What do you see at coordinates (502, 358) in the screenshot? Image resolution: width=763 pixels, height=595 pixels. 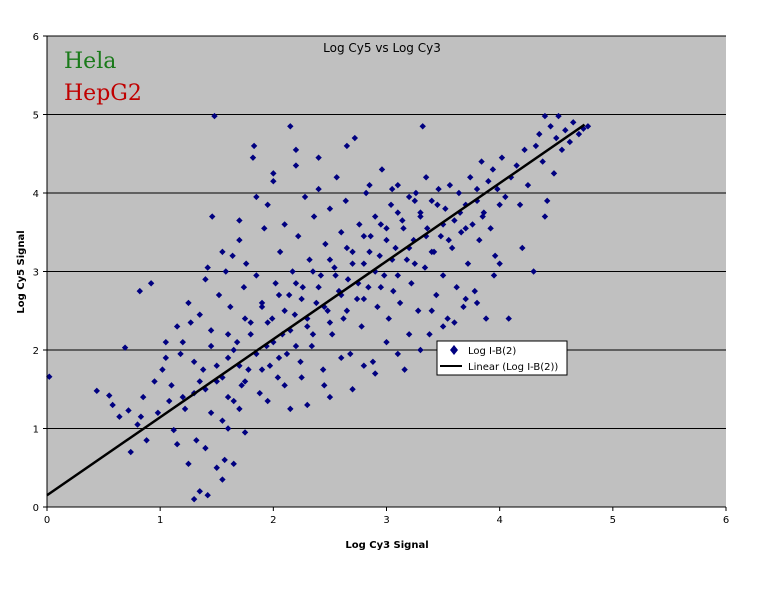 I see `legend-box` at bounding box center [502, 358].